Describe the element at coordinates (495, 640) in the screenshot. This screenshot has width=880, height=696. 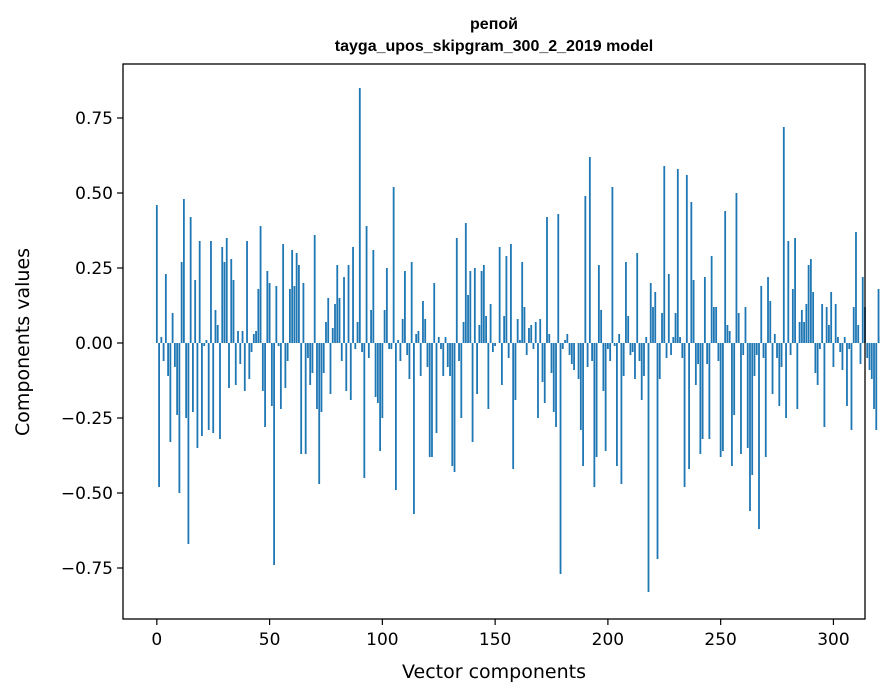
I see `x-tick-label: 150` at that location.